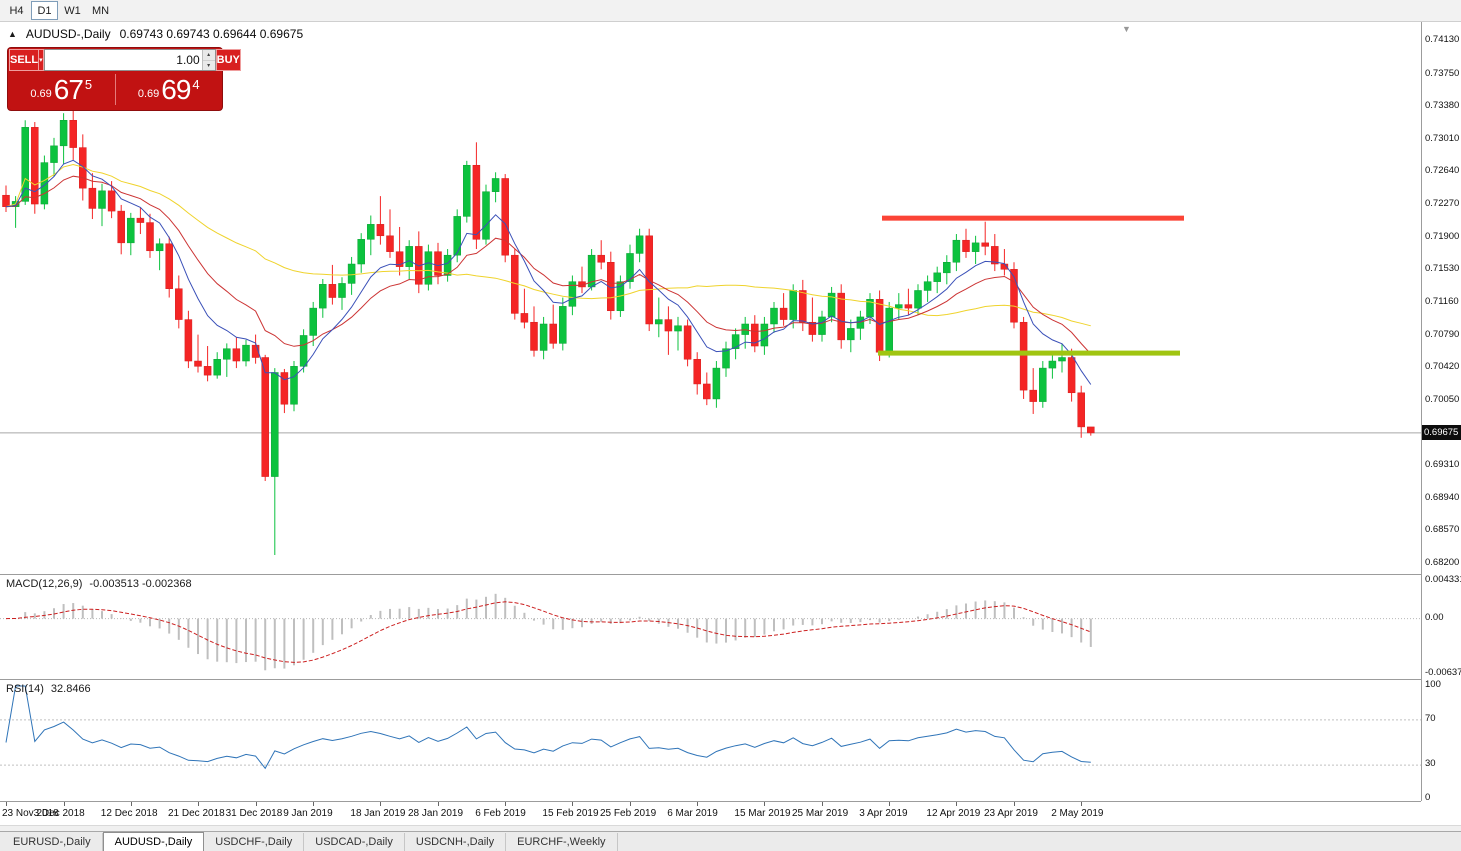 The image size is (1461, 851). Describe the element at coordinates (254, 813) in the screenshot. I see `date-label: 31 Dec 2018` at that location.